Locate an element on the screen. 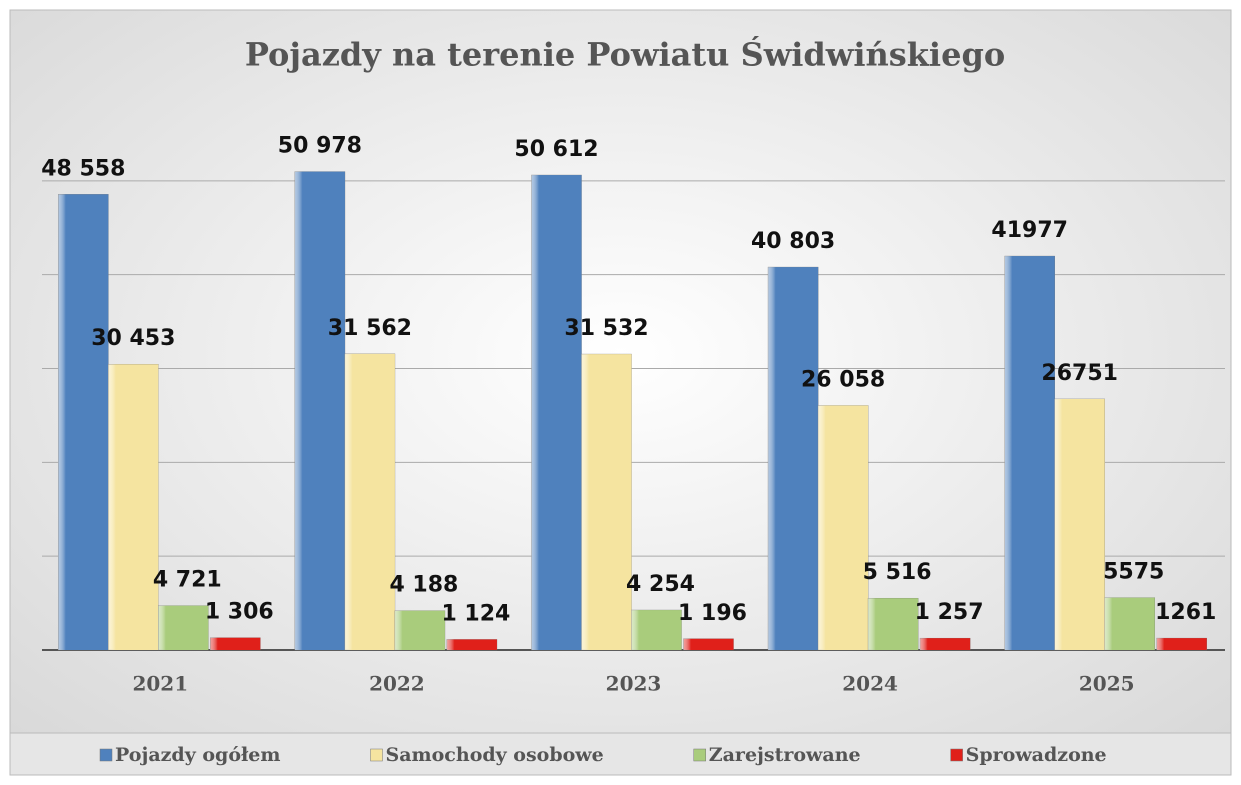  data-label: 41977 is located at coordinates (1029, 230).